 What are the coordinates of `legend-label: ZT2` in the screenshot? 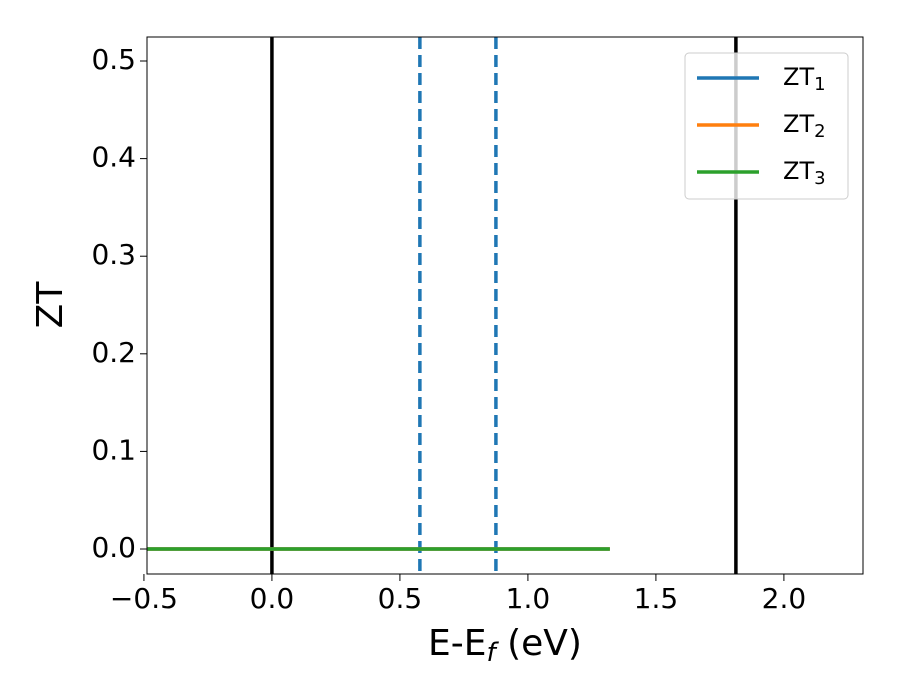 It's located at (804, 126).